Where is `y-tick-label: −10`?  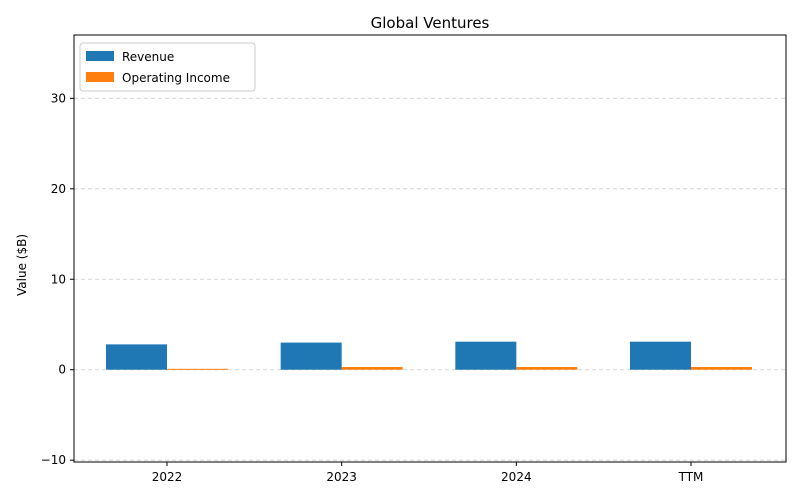
y-tick-label: −10 is located at coordinates (53, 460).